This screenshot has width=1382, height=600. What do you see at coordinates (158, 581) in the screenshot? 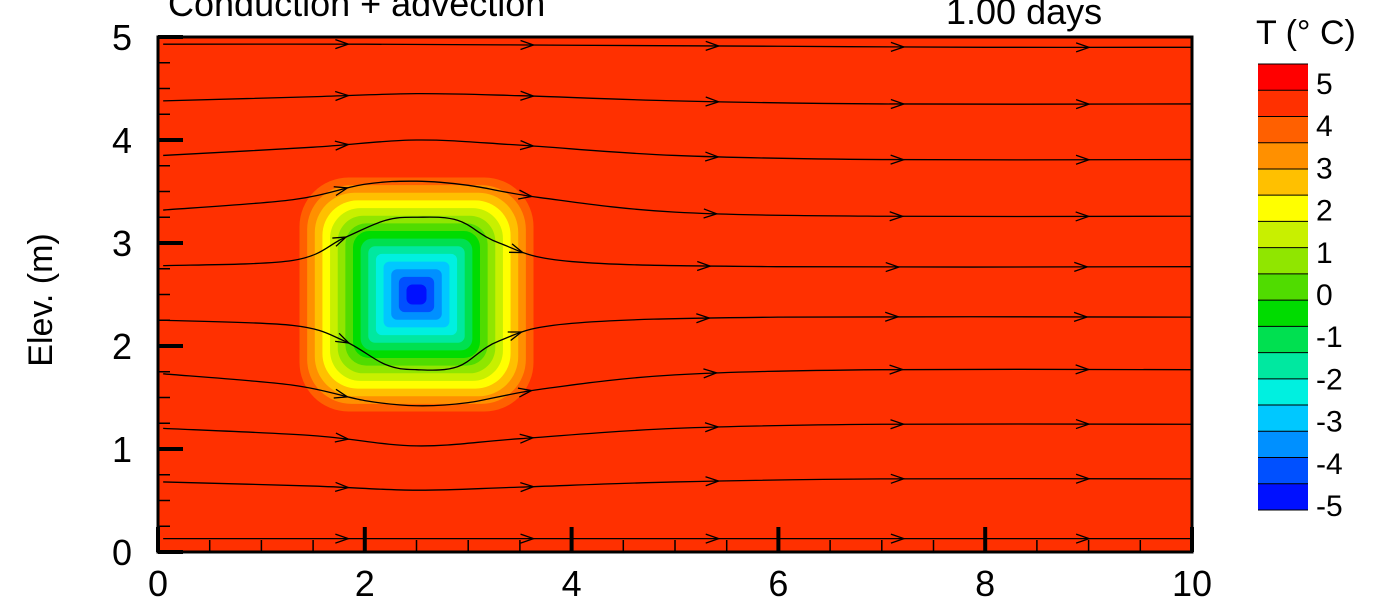
I see `x-tick-label: 0` at bounding box center [158, 581].